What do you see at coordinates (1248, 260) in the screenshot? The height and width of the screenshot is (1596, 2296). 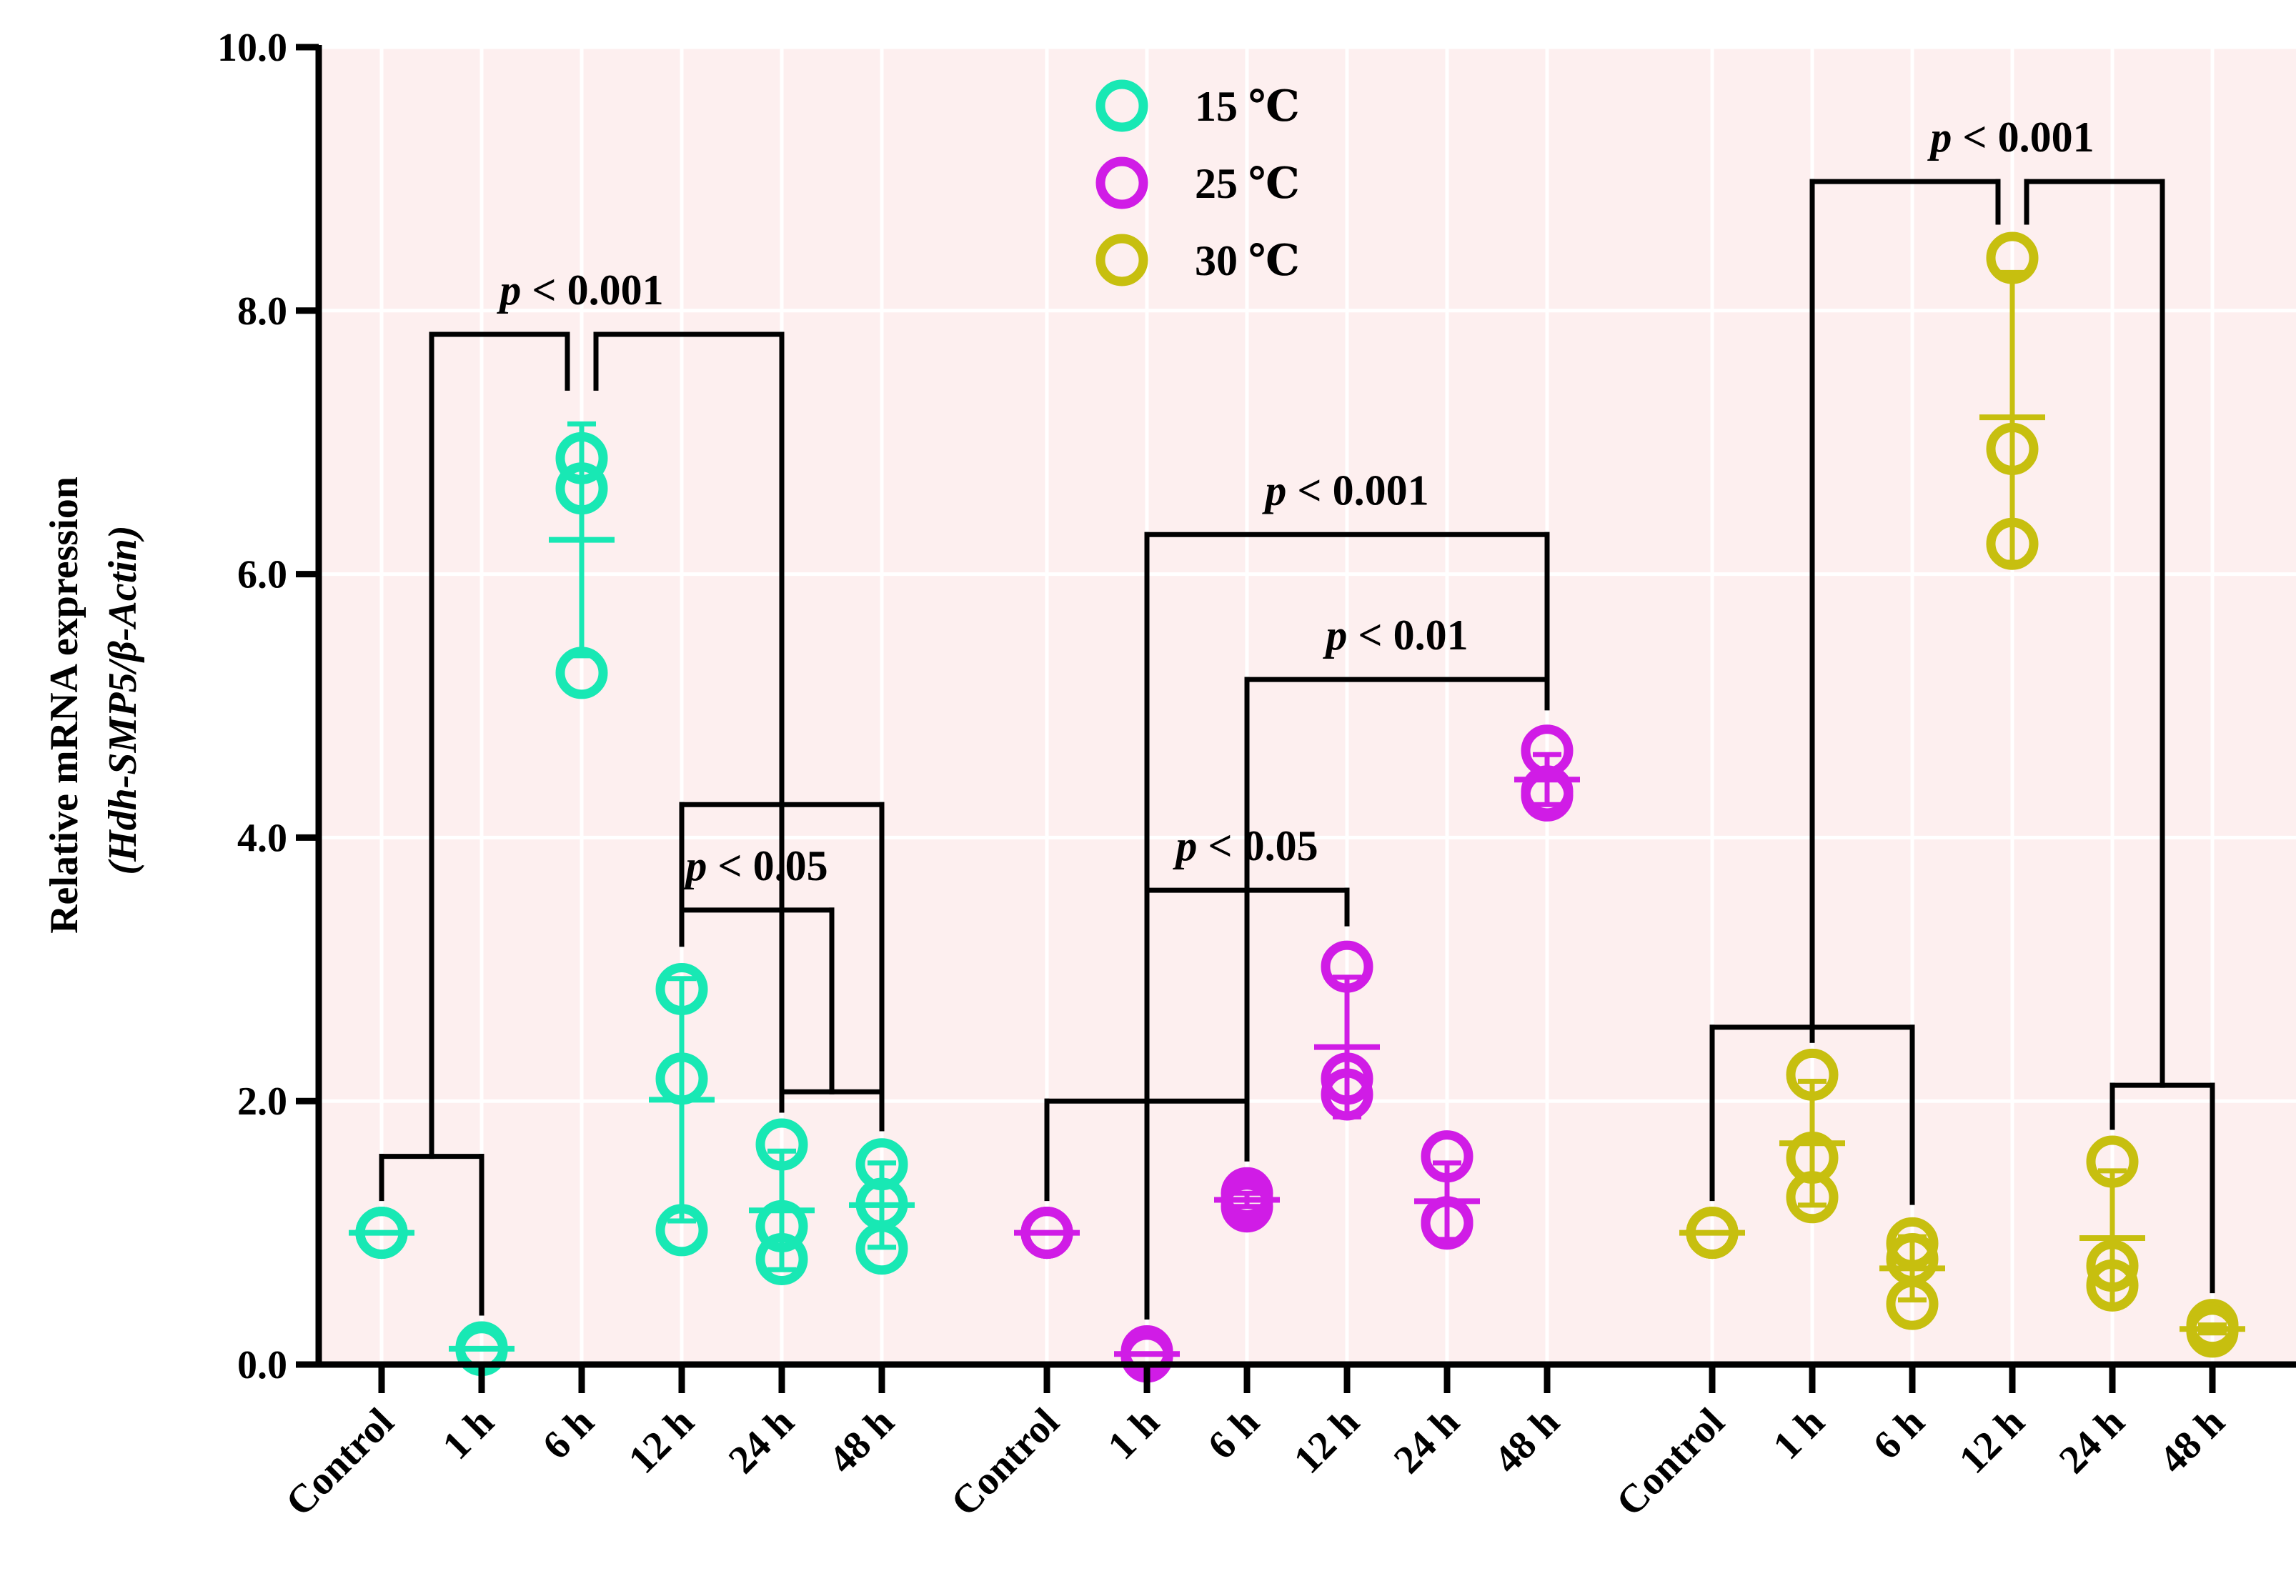 I see `legend-label: 30 ℃` at bounding box center [1248, 260].